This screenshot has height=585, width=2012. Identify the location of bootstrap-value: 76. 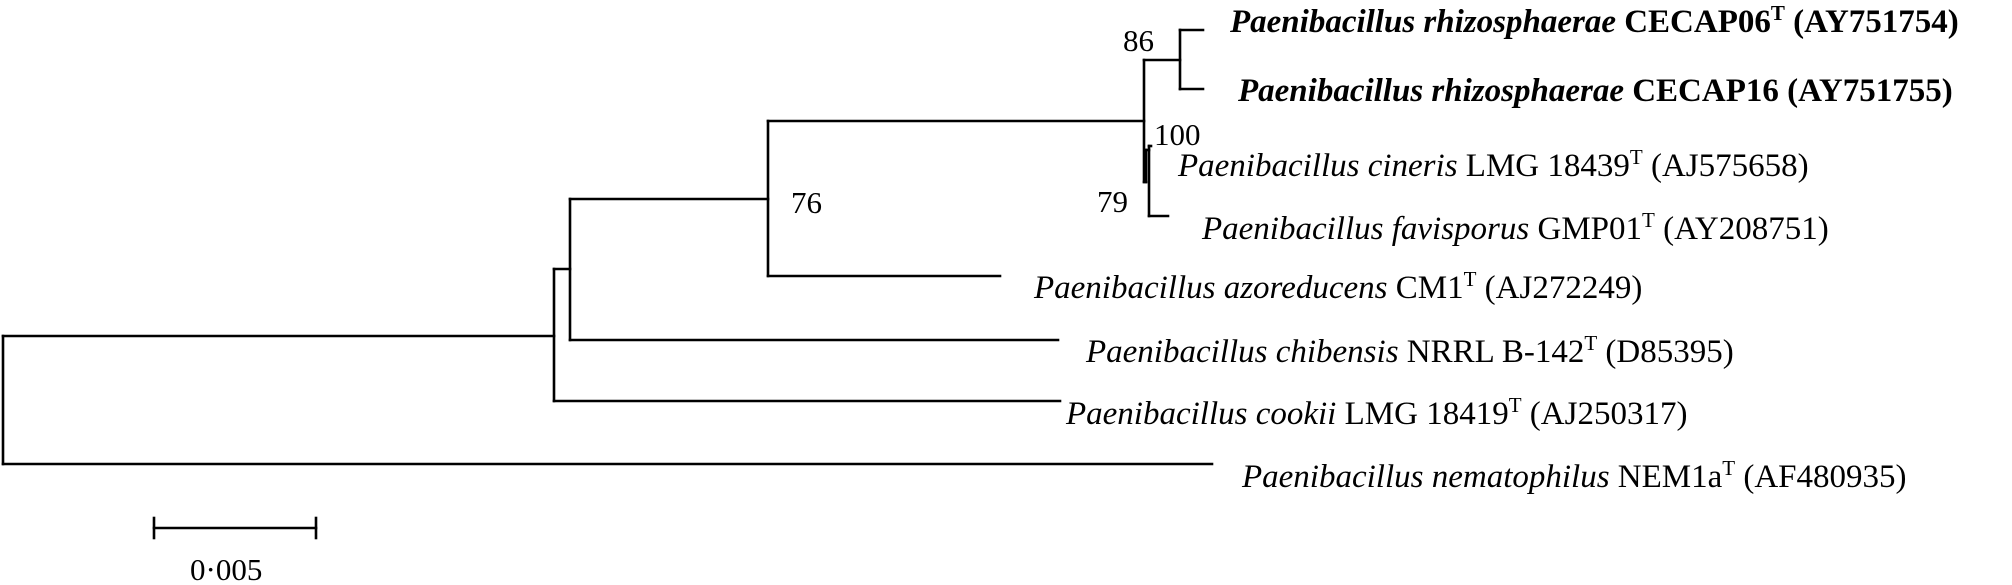
(806, 202).